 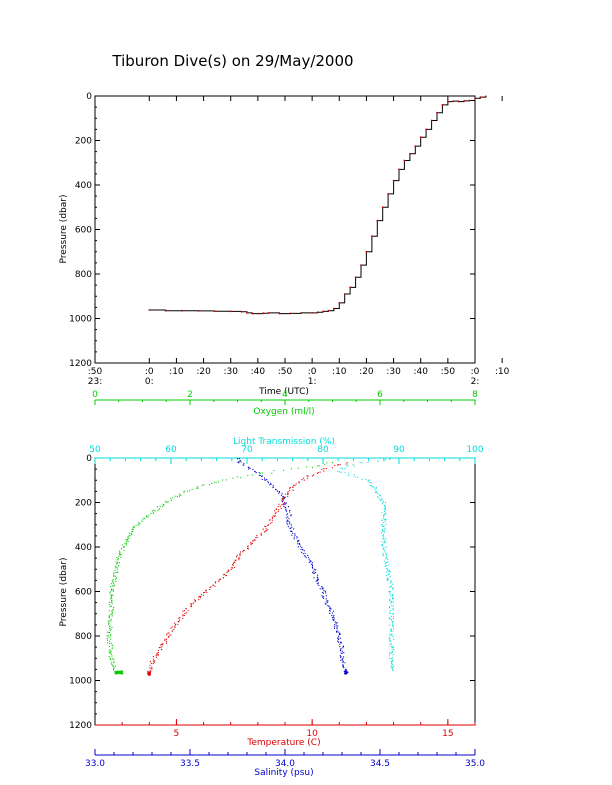 I want to click on bottom-y-tick-label: 1200, so click(x=80, y=726).